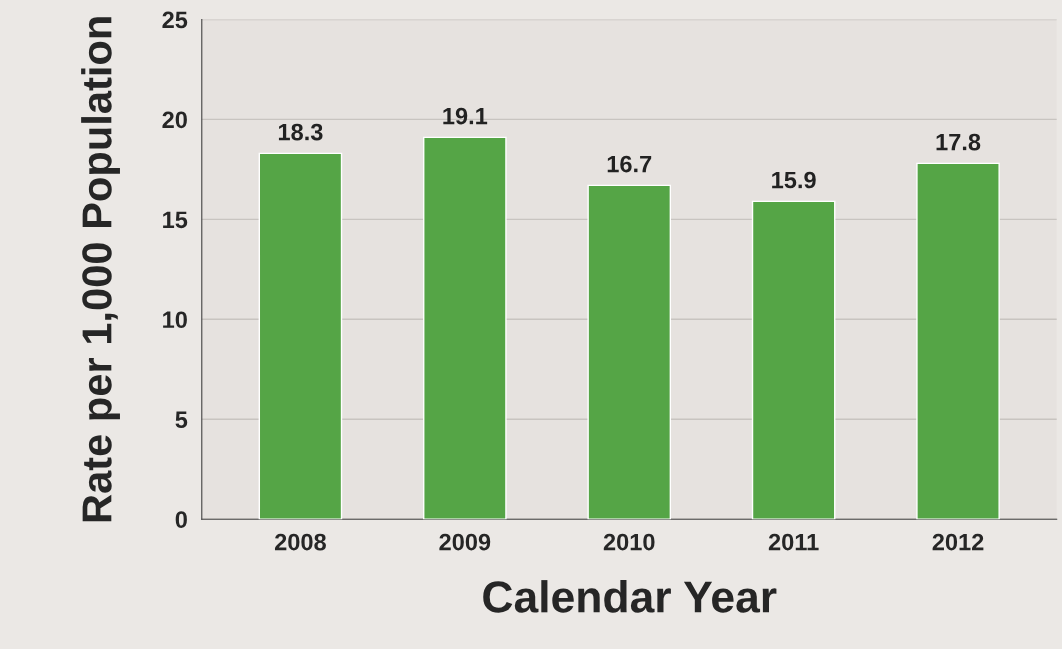  What do you see at coordinates (181, 519) in the screenshot?
I see `y-tick-label: 0` at bounding box center [181, 519].